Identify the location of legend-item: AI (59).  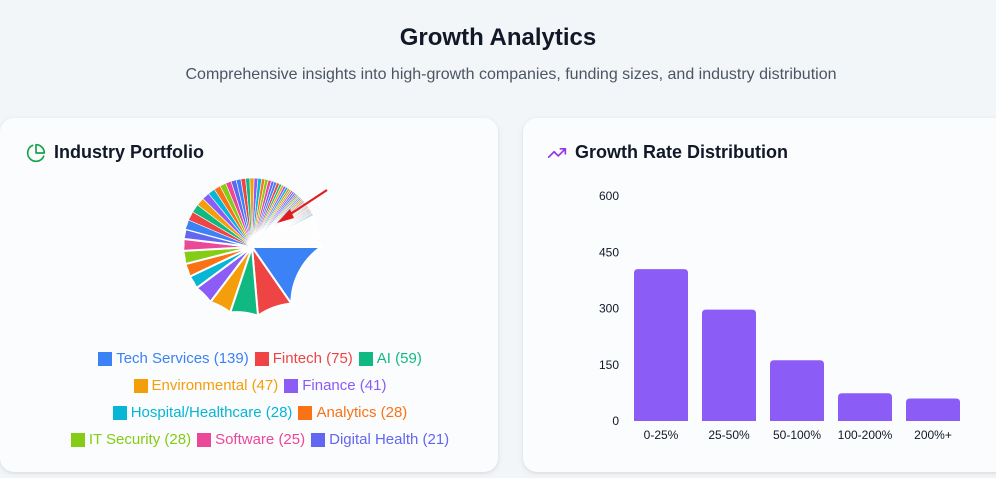
(390, 359).